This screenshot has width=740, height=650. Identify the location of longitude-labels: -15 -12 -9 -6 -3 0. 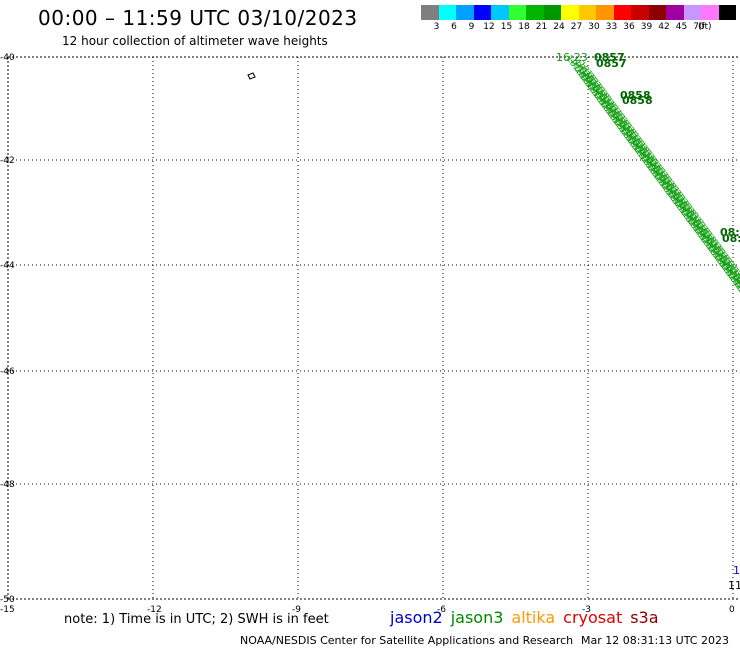
(367, 610).